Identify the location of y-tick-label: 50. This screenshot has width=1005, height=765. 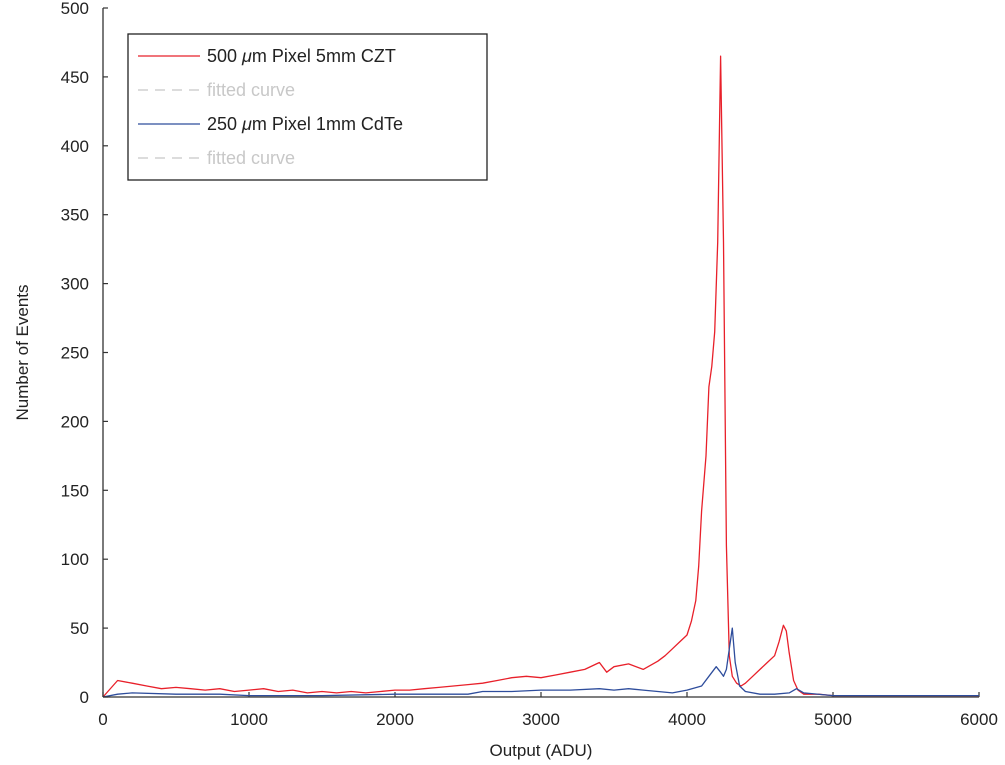
(79, 628).